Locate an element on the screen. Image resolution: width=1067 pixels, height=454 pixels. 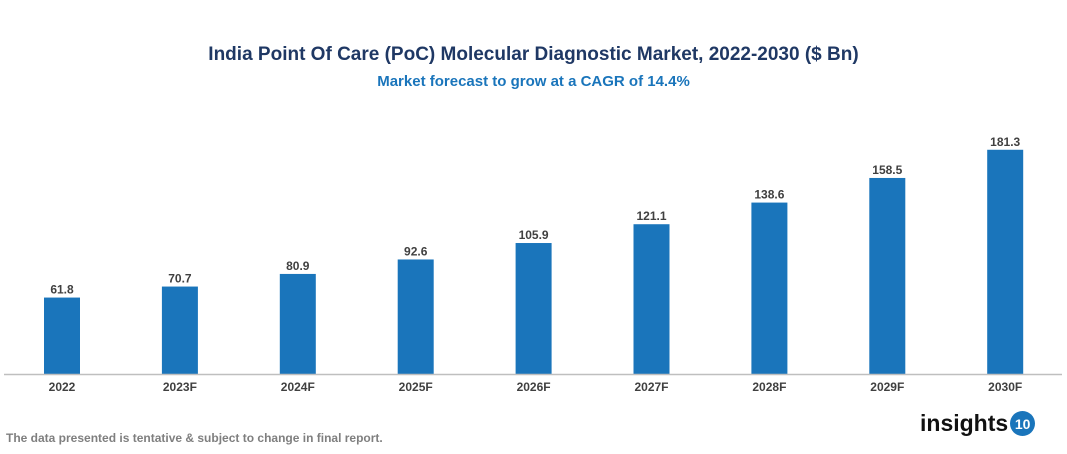
x-tick-label: 2025F is located at coordinates (416, 387).